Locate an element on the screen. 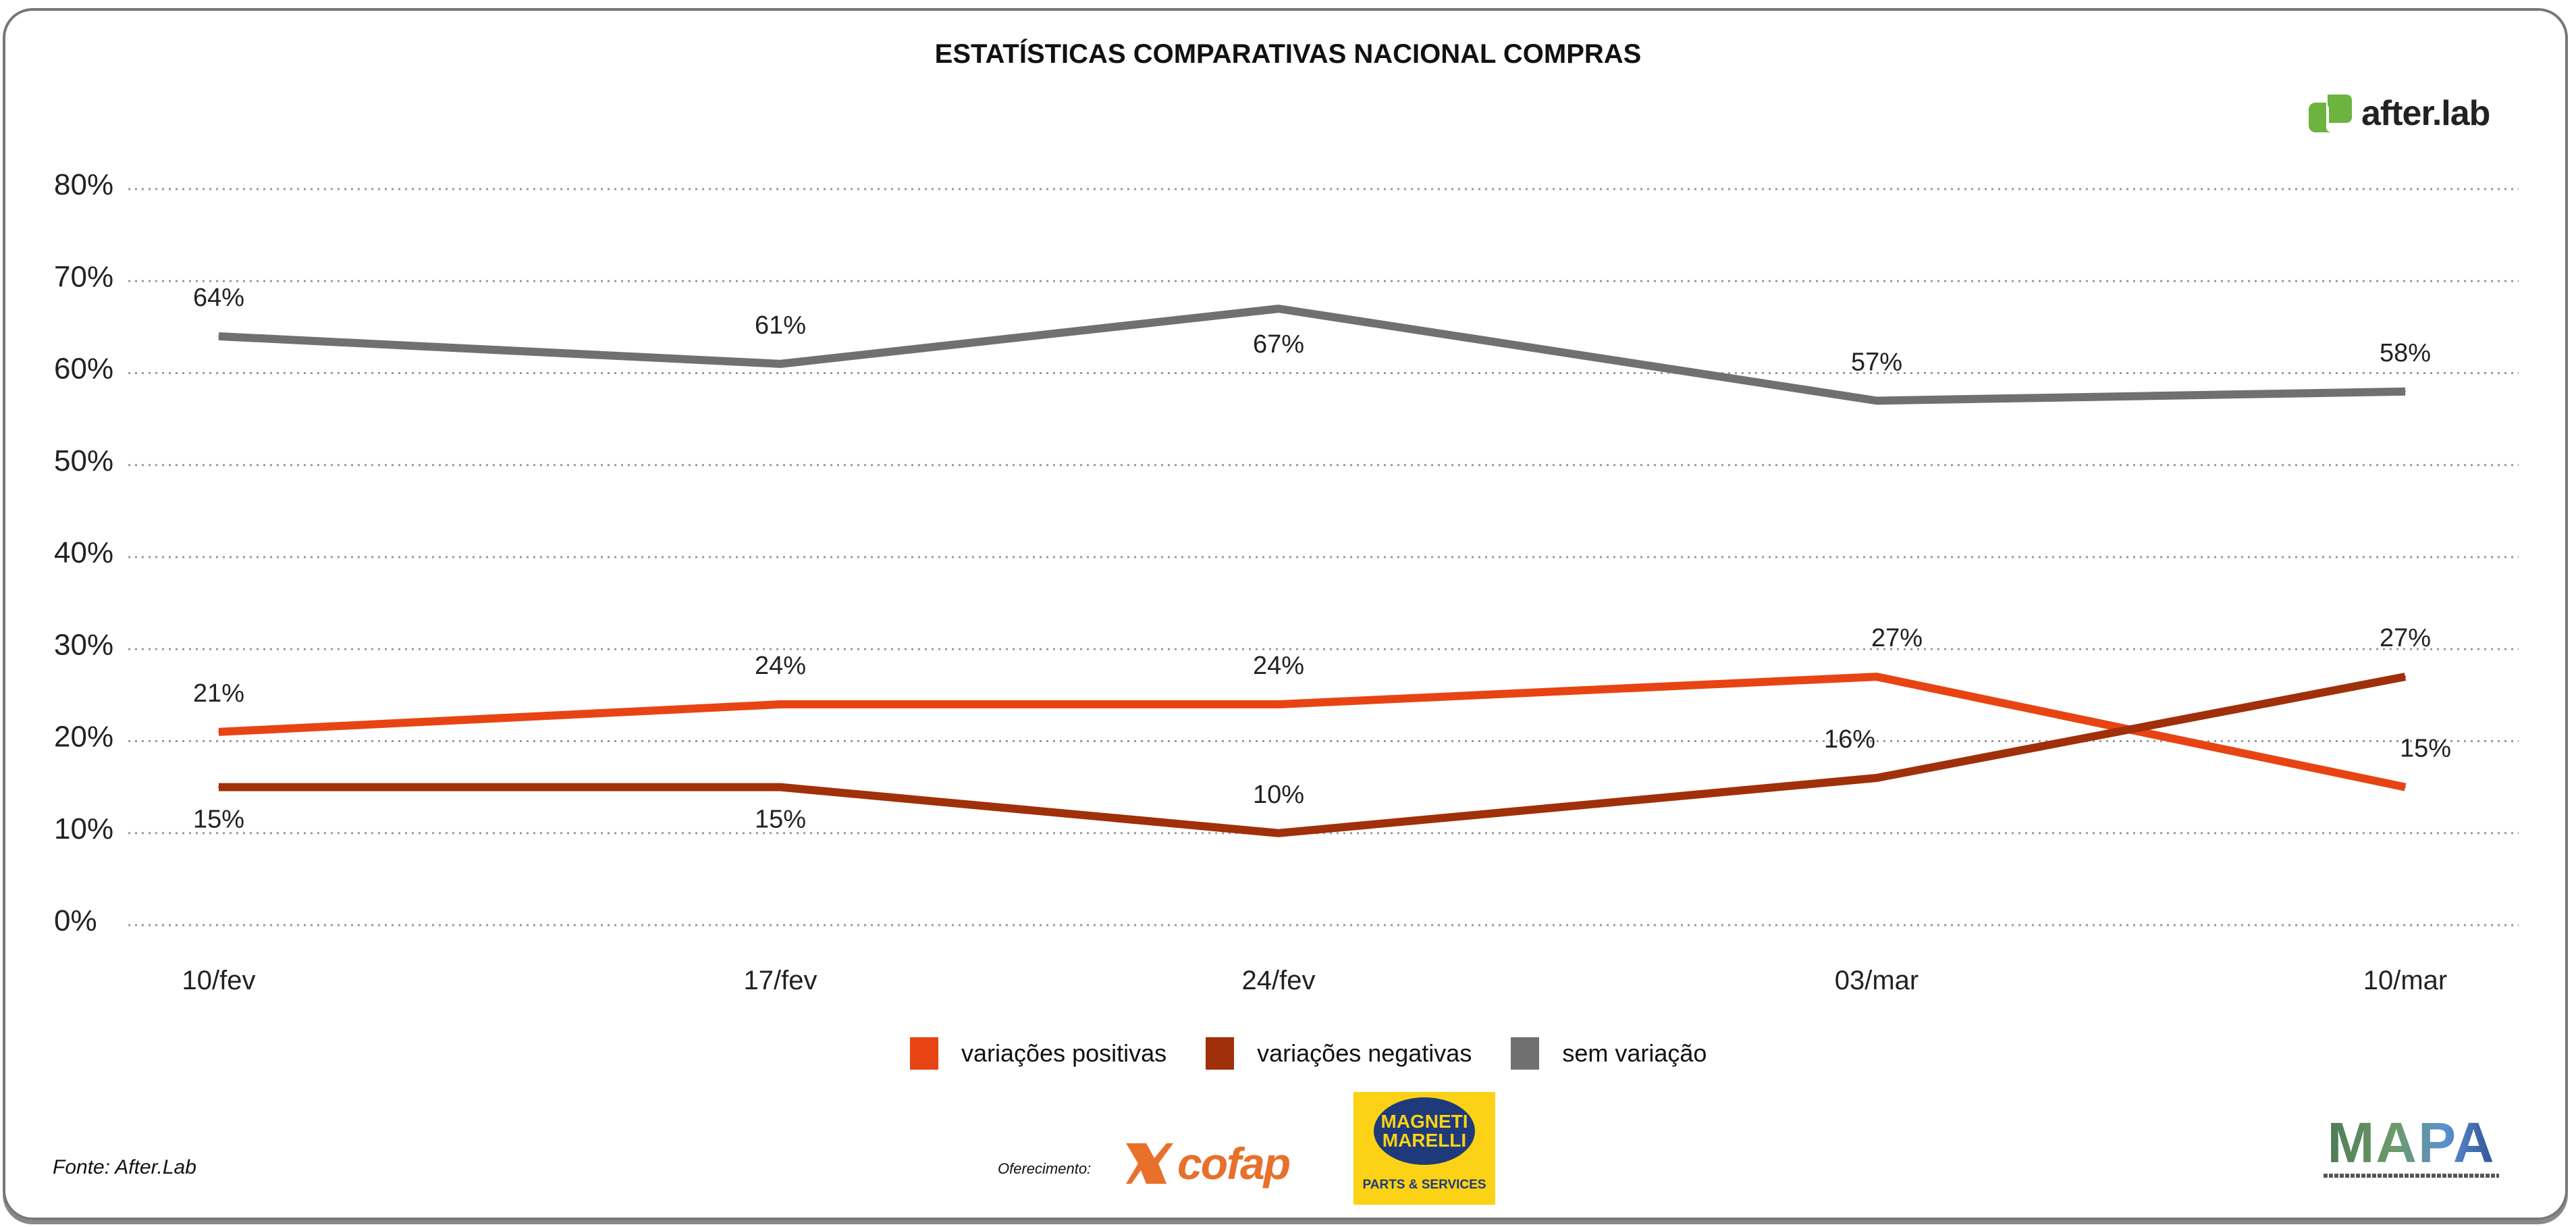 Image resolution: width=2576 pixels, height=1227 pixels. y-tick-label: 50% is located at coordinates (84, 461).